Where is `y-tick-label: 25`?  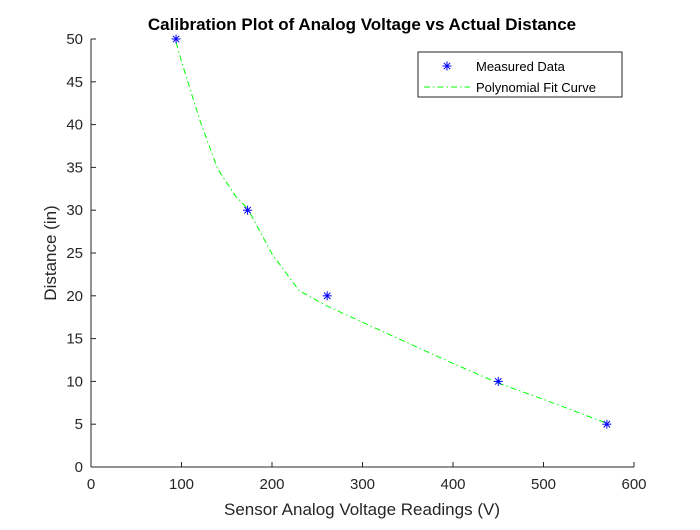 y-tick-label: 25 is located at coordinates (74, 253).